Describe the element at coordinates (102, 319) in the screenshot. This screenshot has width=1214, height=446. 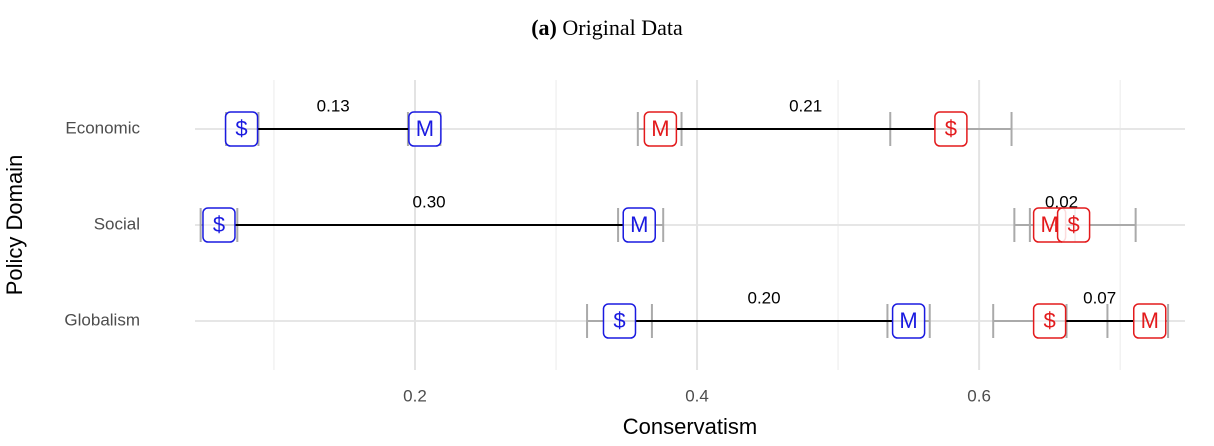
I see `y-tick-label: Globalism` at that location.